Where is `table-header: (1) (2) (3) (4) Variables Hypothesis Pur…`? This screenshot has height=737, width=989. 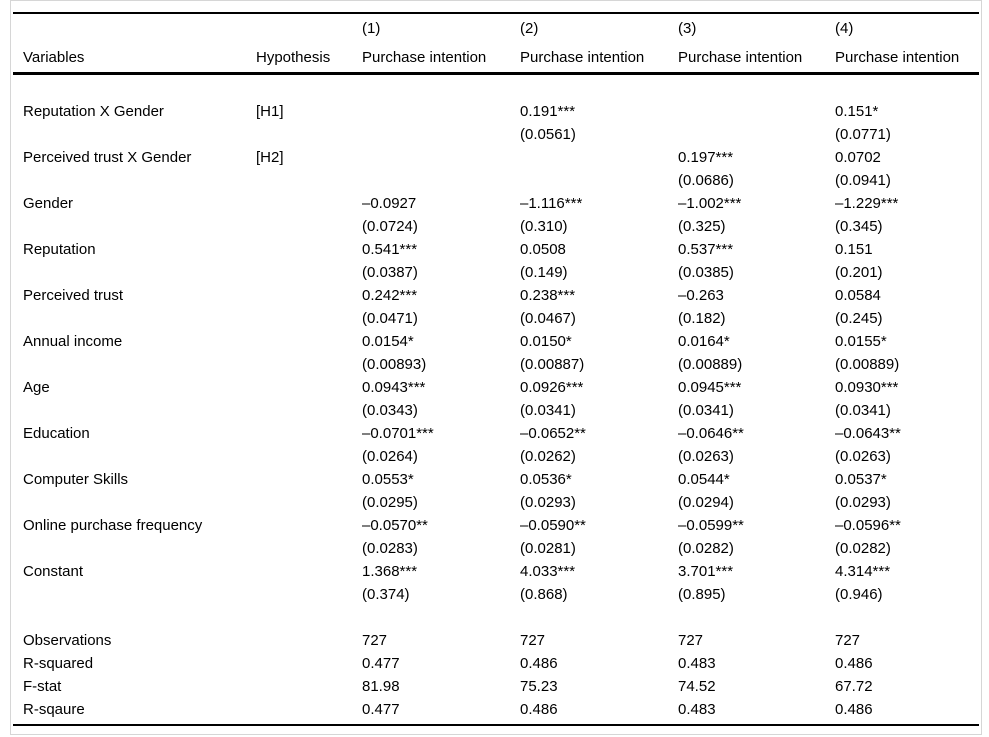
table-header: (1) (2) (3) (4) Variables Hypothesis Pur… is located at coordinates (496, 43).